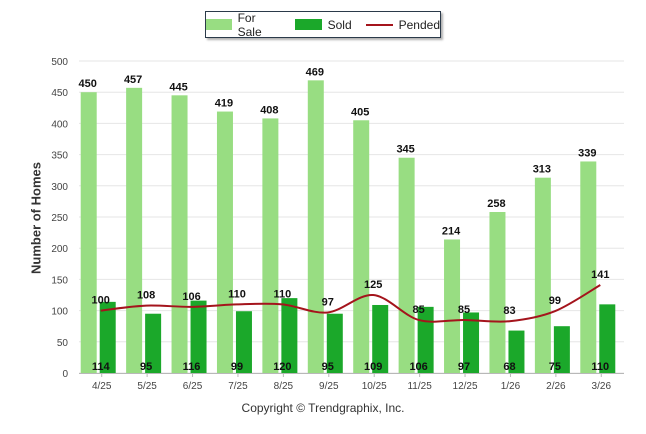  I want to click on x-tick-label: 4/25, so click(102, 386).